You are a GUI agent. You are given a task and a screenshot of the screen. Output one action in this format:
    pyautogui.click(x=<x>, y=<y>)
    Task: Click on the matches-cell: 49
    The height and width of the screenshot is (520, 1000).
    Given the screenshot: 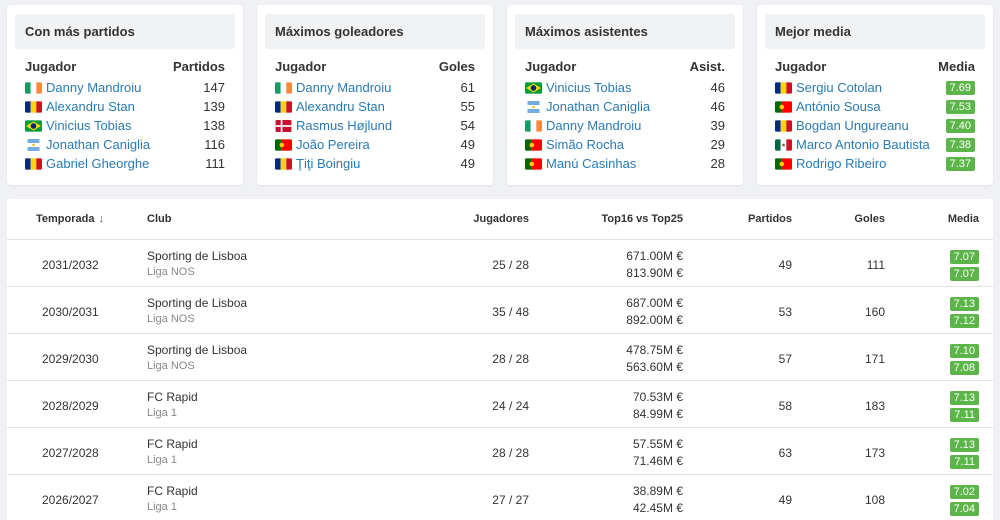 What is the action you would take?
    pyautogui.click(x=785, y=265)
    